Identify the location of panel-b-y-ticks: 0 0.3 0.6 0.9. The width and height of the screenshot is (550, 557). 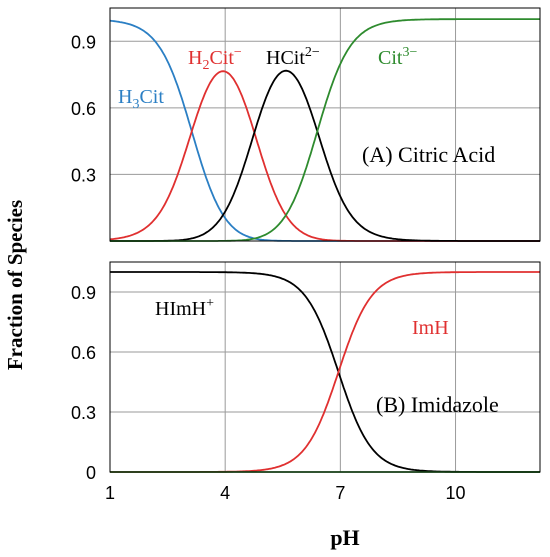
(83, 383).